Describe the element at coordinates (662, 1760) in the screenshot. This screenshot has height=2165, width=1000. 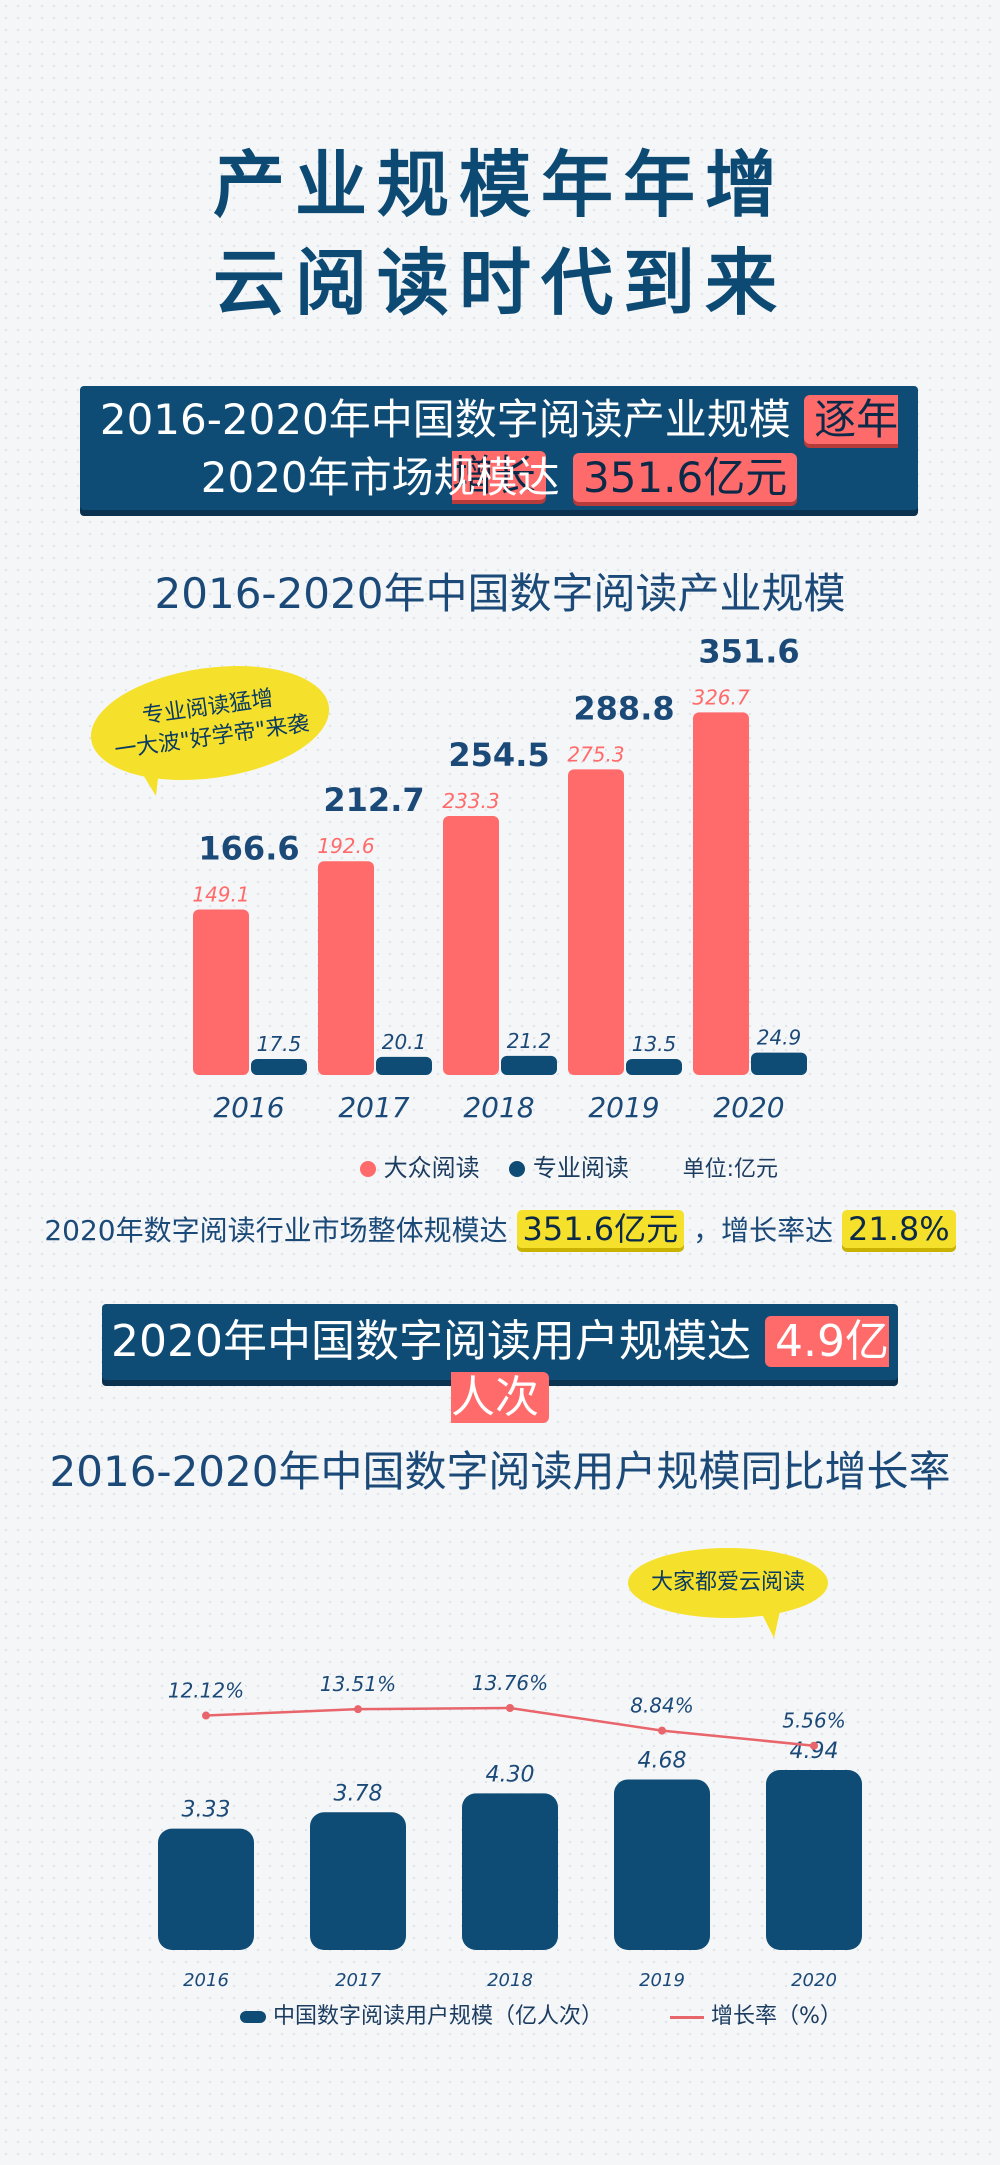
I see `label-user-scale: 4.68` at that location.